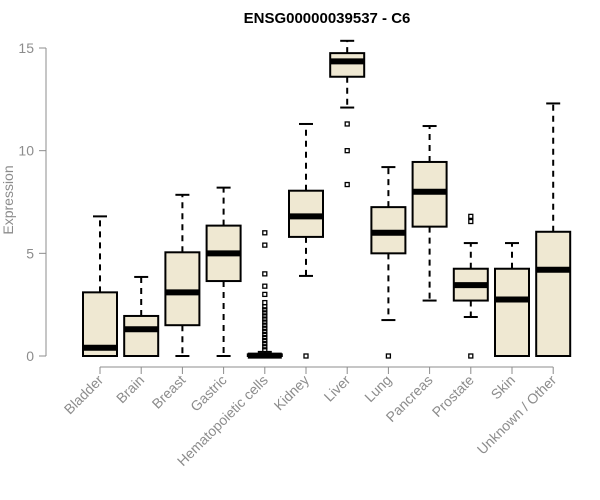 The height and width of the screenshot is (500, 600). What do you see at coordinates (453, 396) in the screenshot?
I see `x-tick-label: Prostate` at bounding box center [453, 396].